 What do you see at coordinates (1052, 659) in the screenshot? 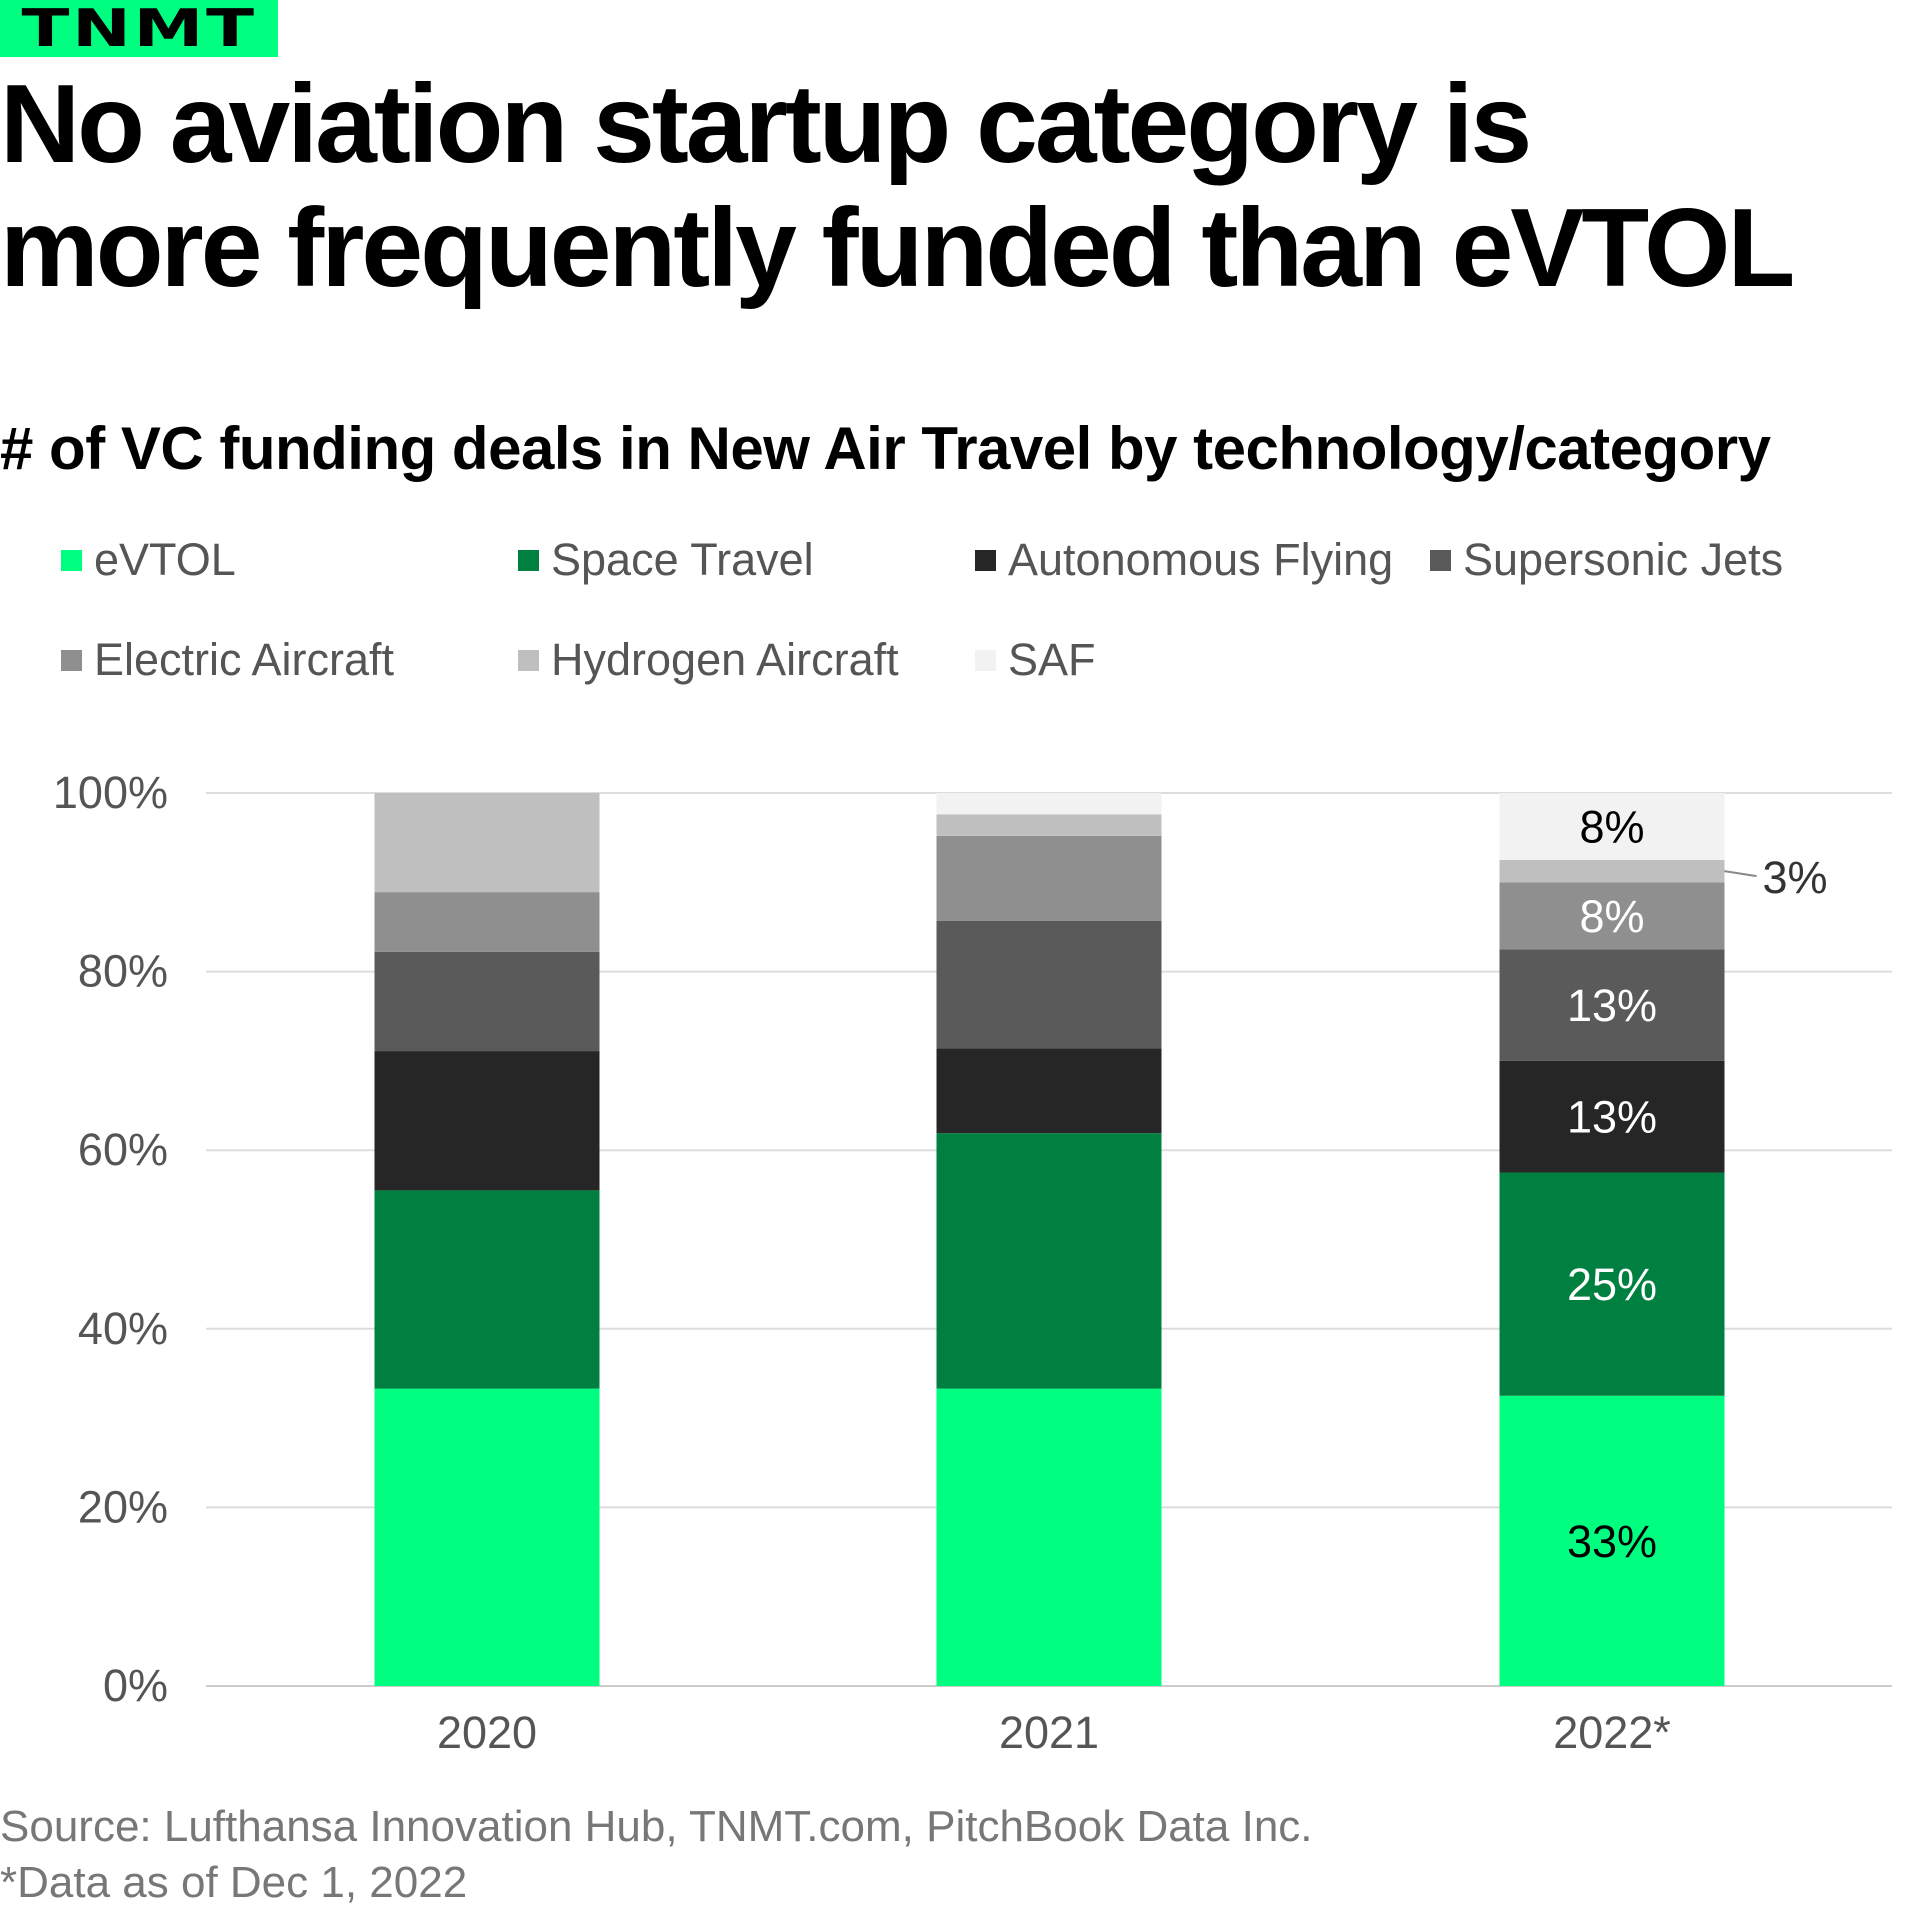
I see `legend-label: SAF` at bounding box center [1052, 659].